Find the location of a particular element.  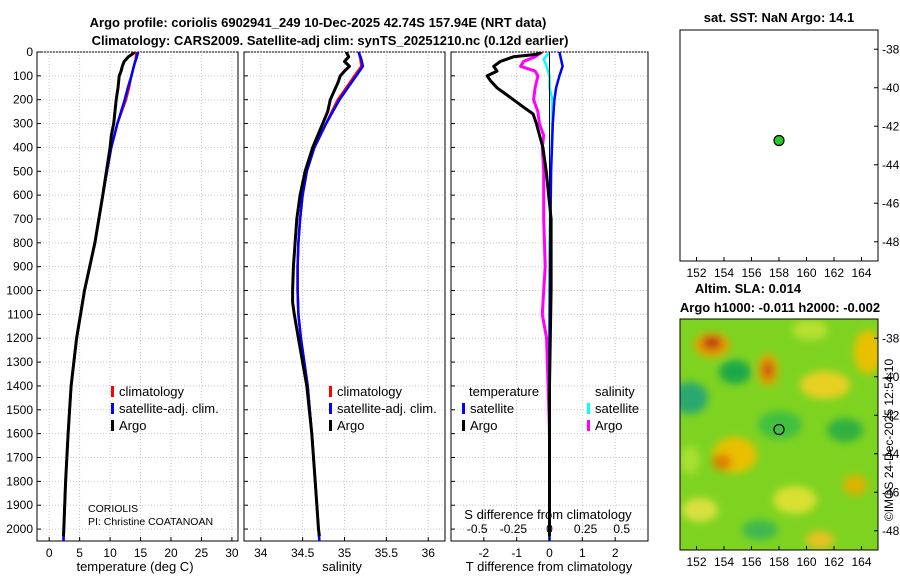

difference-legend-s-argo: Argo is located at coordinates (608, 425).